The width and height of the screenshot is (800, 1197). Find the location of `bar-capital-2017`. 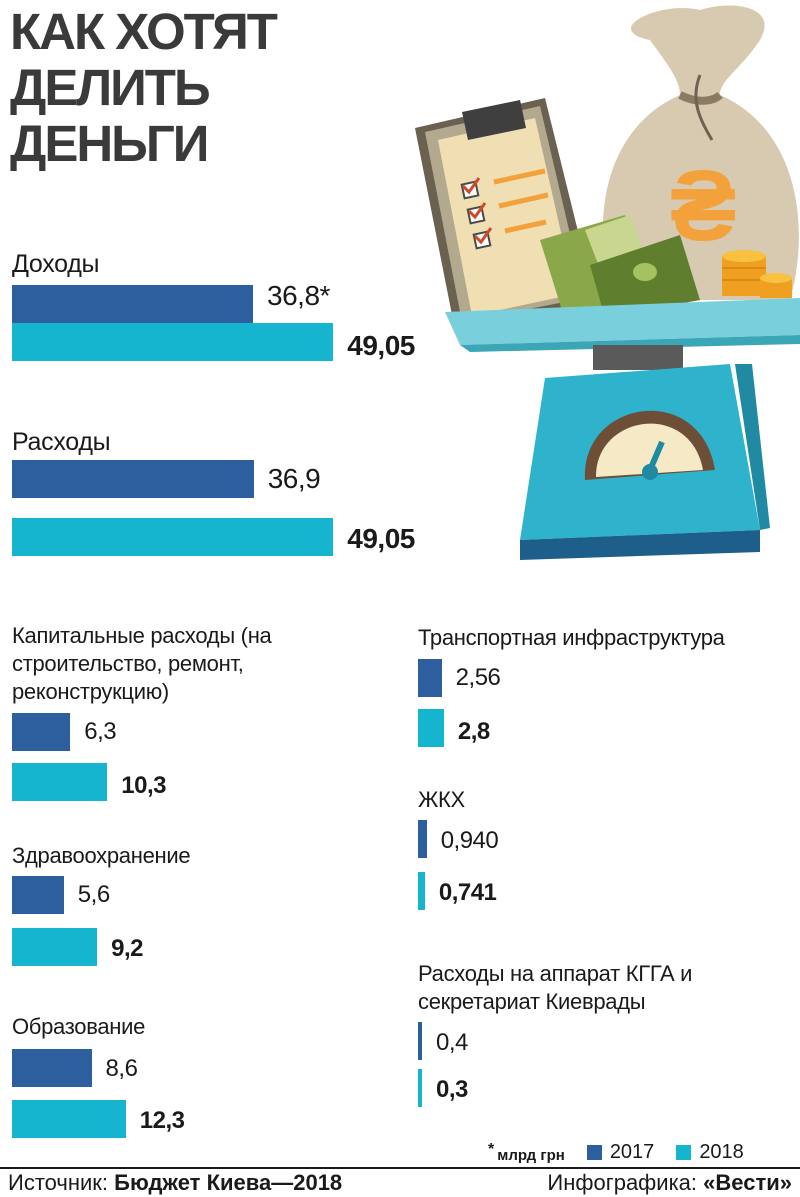

bar-capital-2017 is located at coordinates (41, 732).